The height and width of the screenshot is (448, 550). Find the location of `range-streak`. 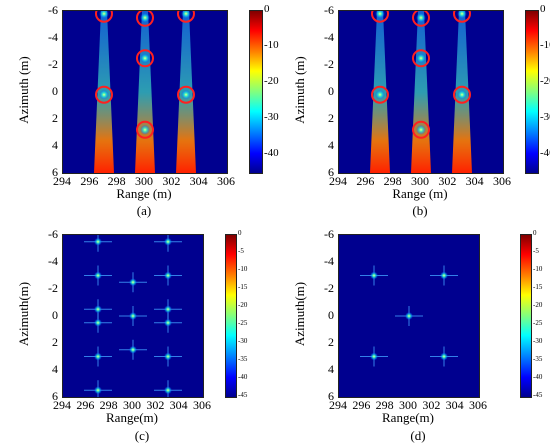

range-streak is located at coordinates (145, 92).